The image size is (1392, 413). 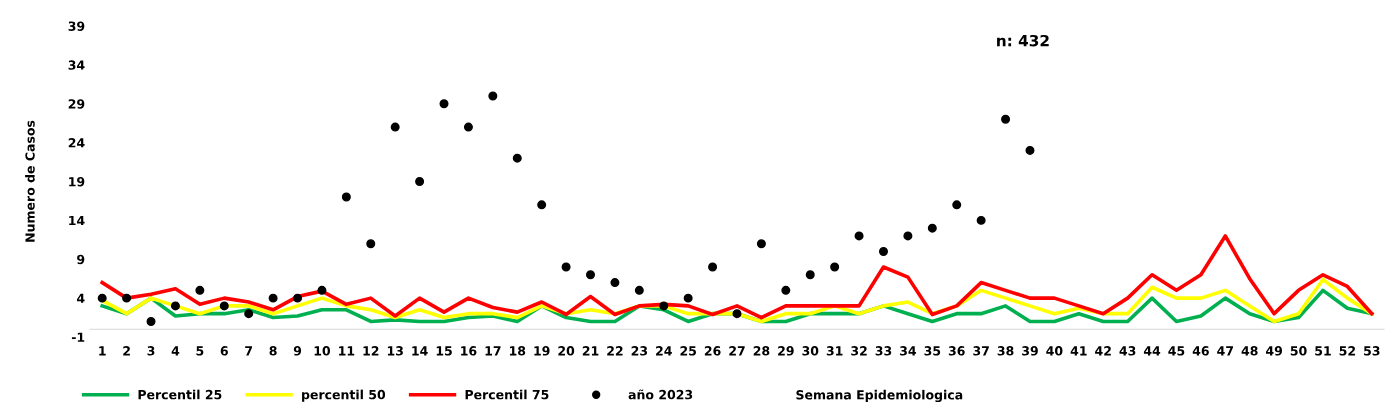 I want to click on x-tick-label: 16, so click(x=469, y=351).